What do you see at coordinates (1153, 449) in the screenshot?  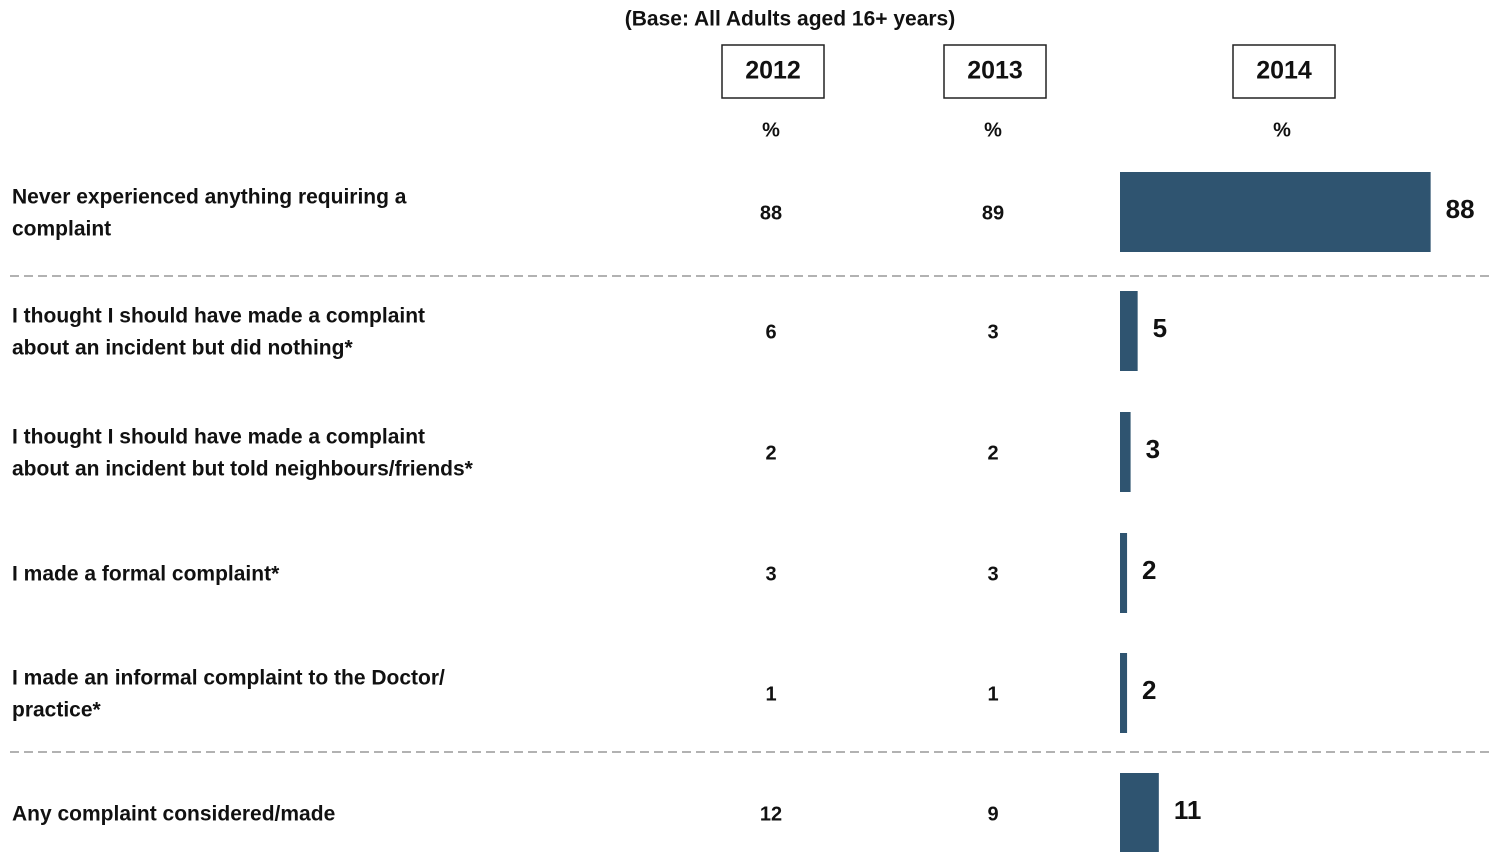 I see `value-label: 3` at bounding box center [1153, 449].